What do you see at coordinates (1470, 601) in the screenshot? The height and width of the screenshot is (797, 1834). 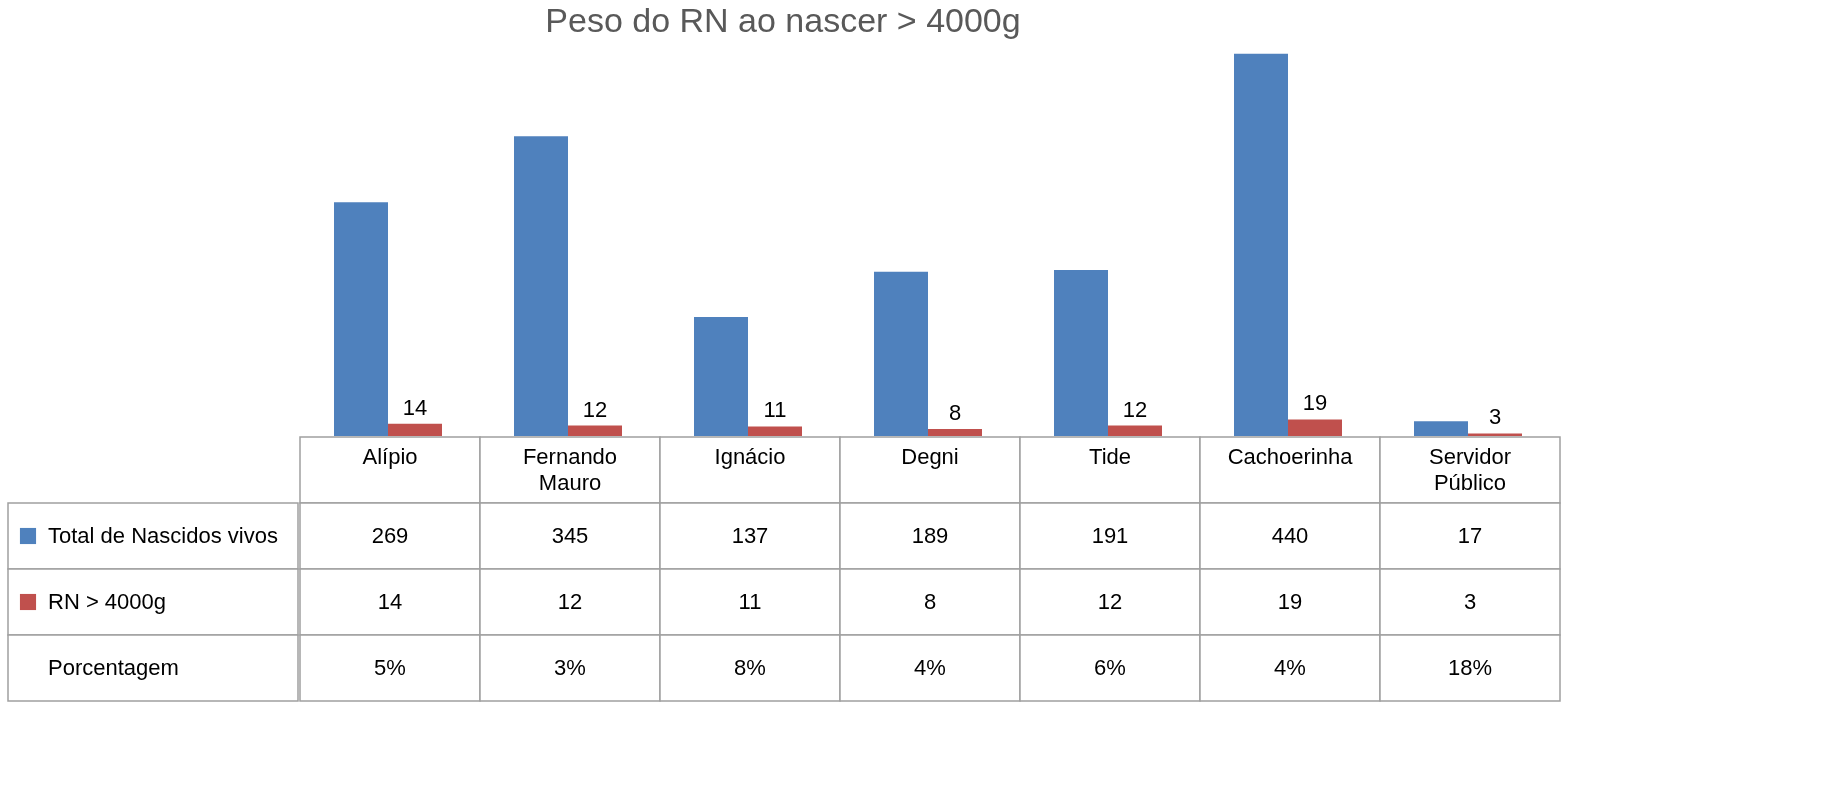 I see `data-label: 3` at bounding box center [1470, 601].